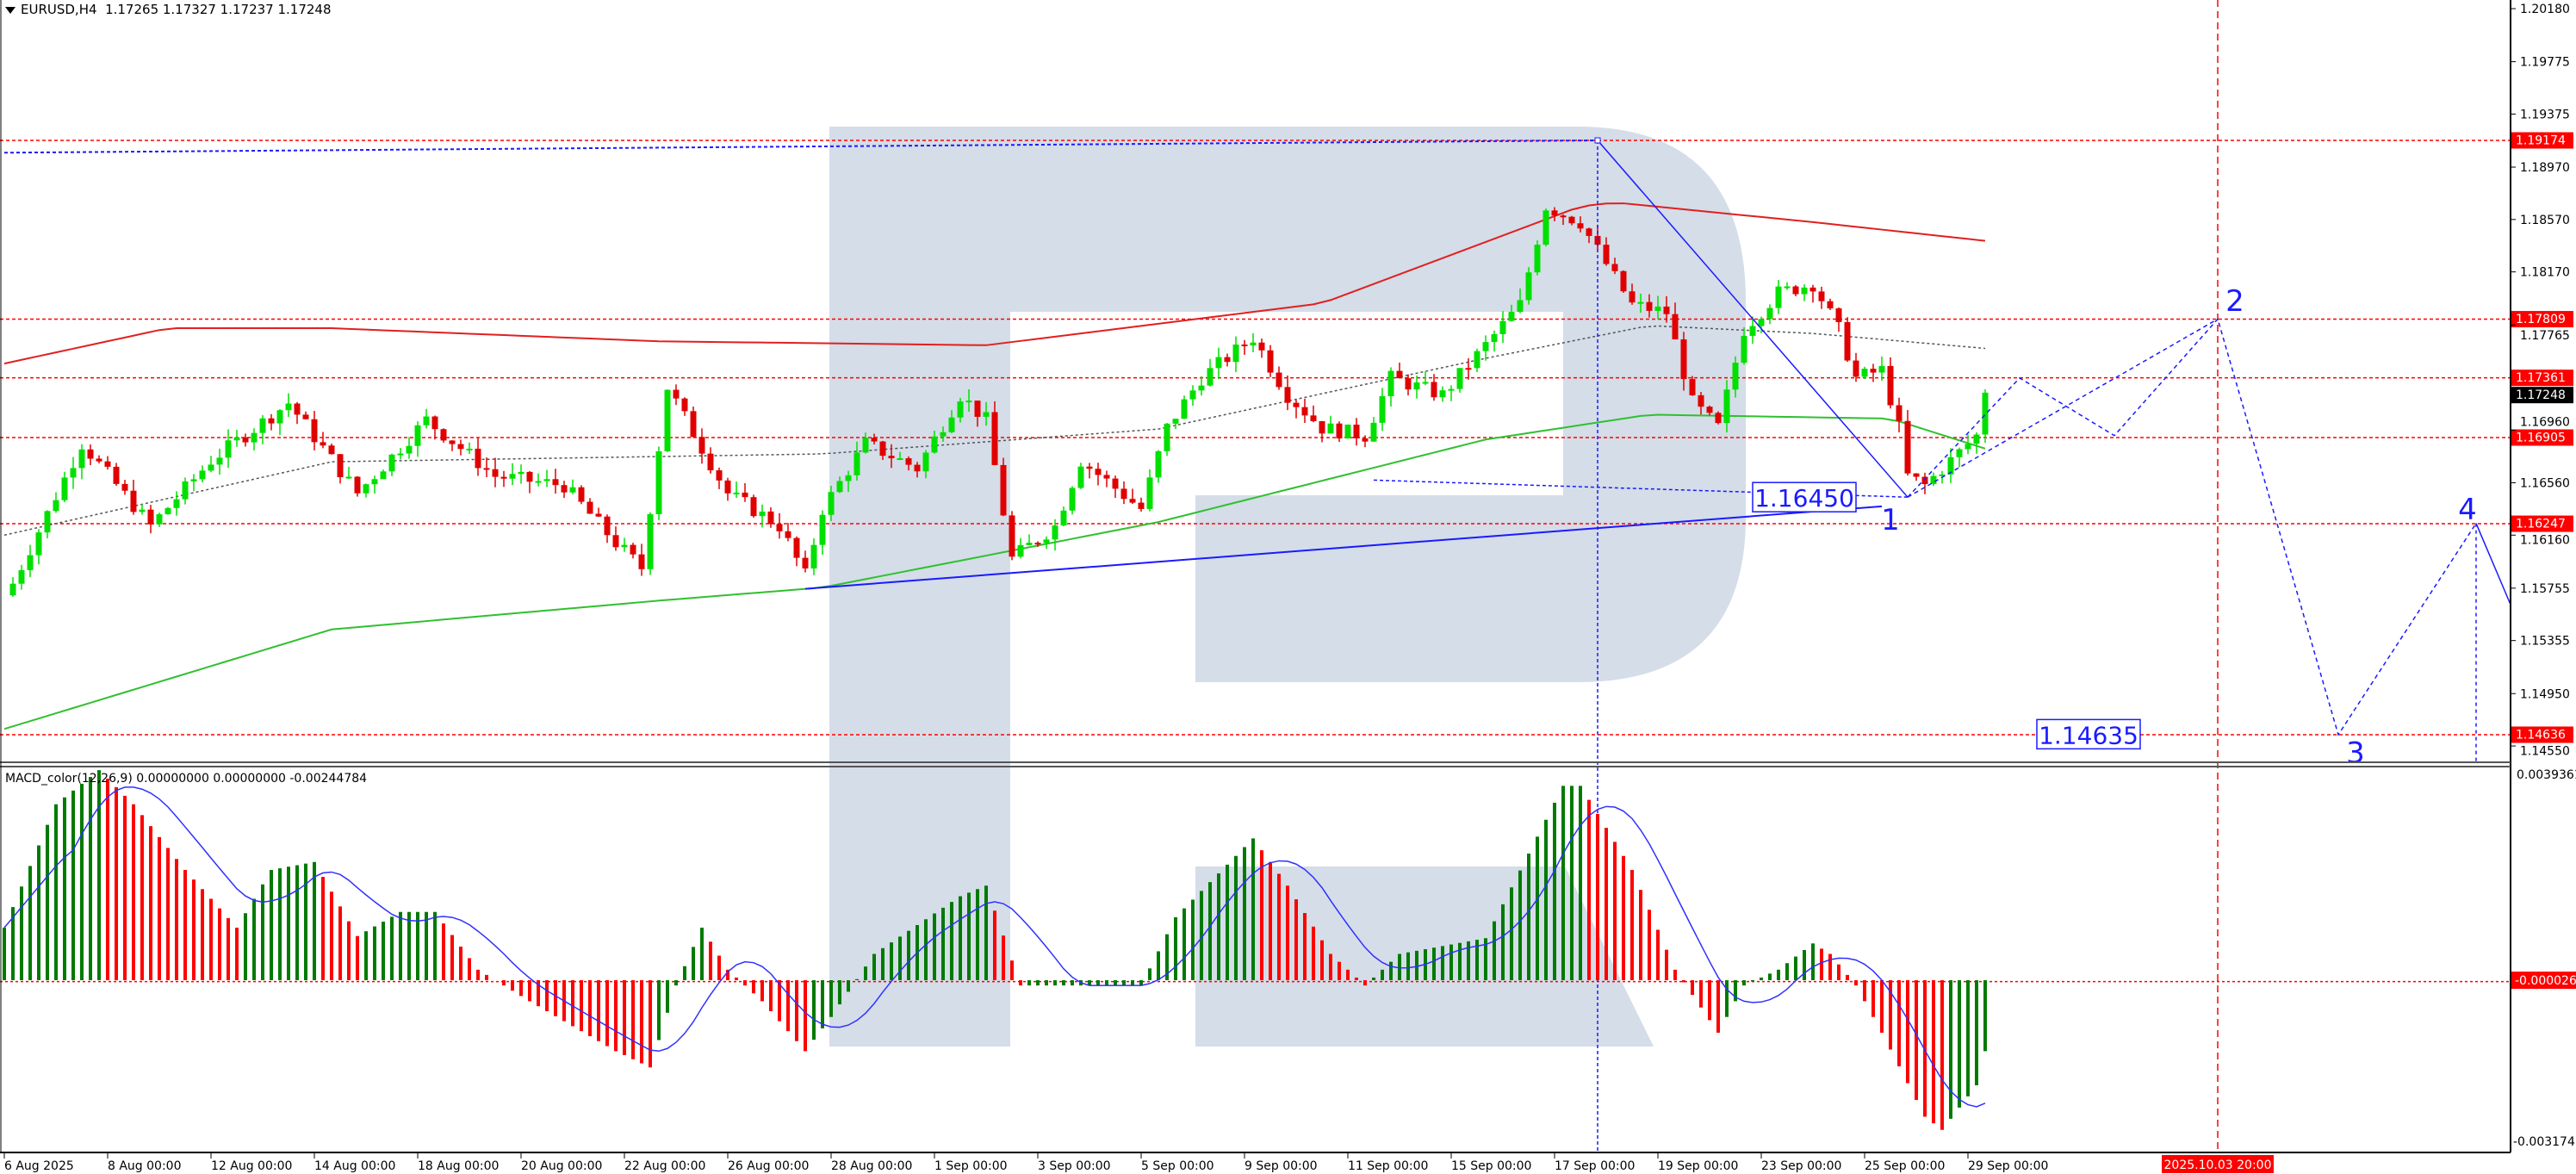 The image size is (2576, 1174). What do you see at coordinates (2542, 140) in the screenshot?
I see `level-badge-bg` at bounding box center [2542, 140].